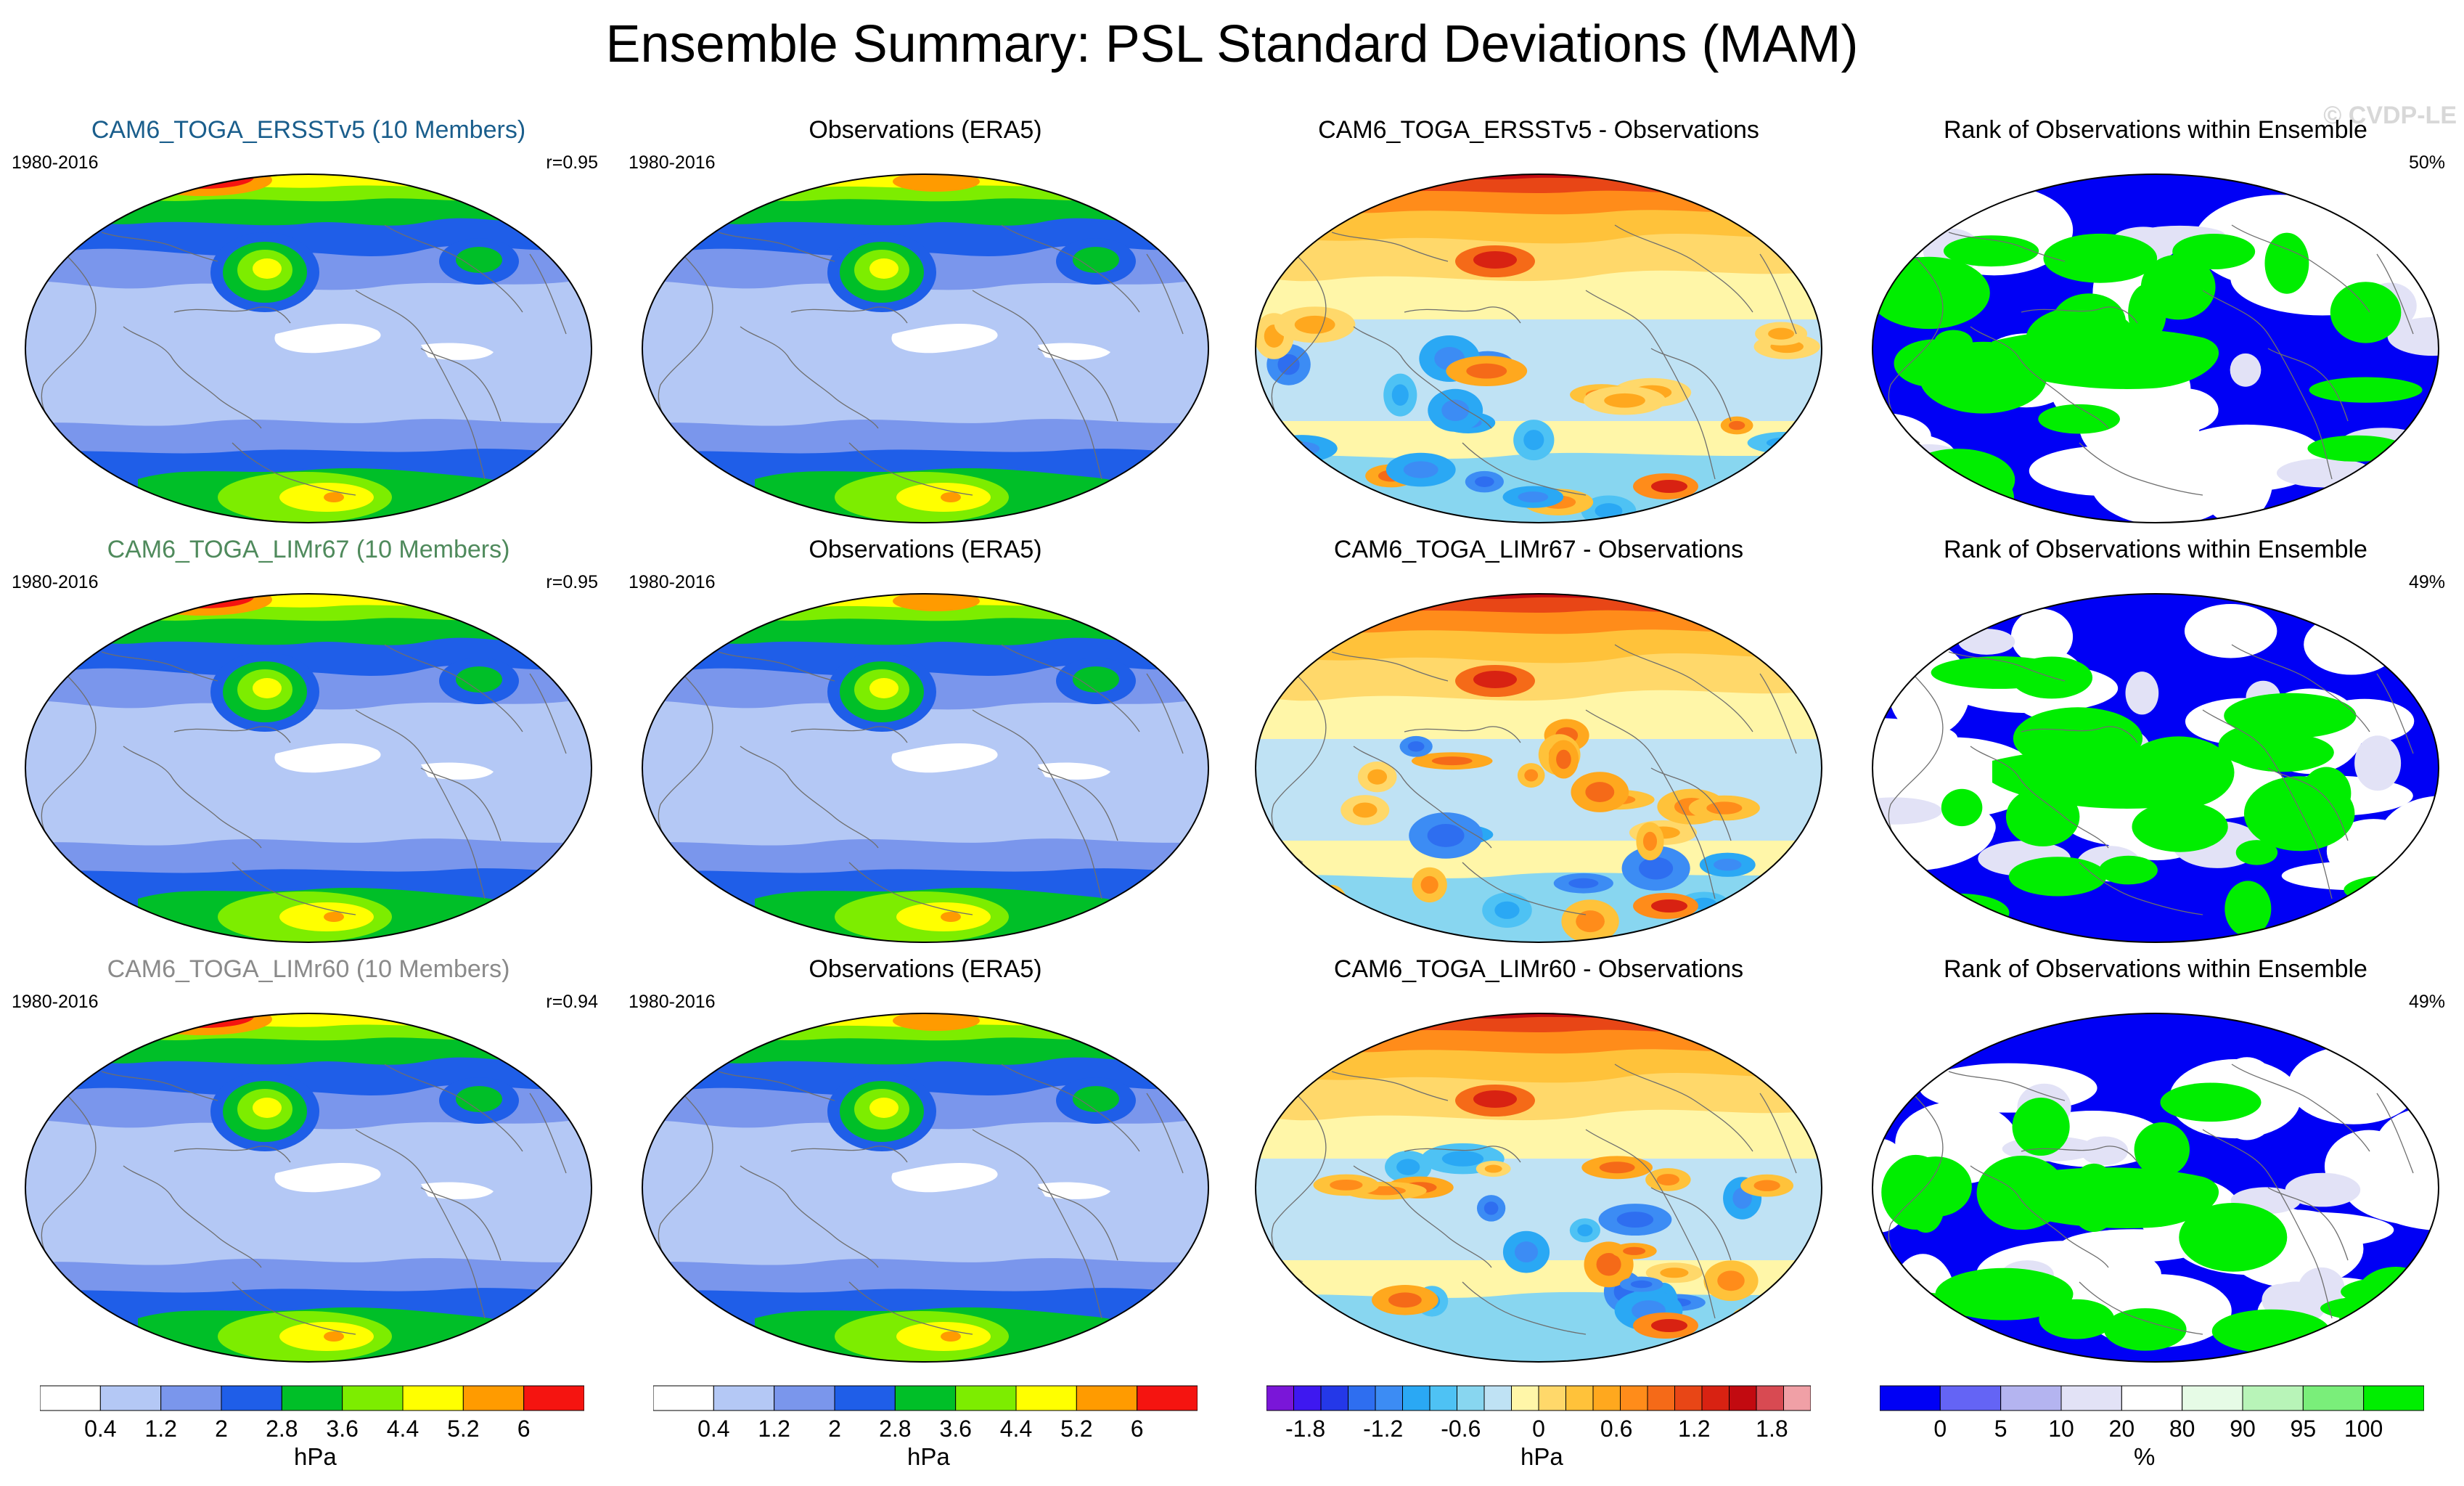 The height and width of the screenshot is (1486, 2464). I want to click on rank-percent-label: 50%, so click(2426, 162).